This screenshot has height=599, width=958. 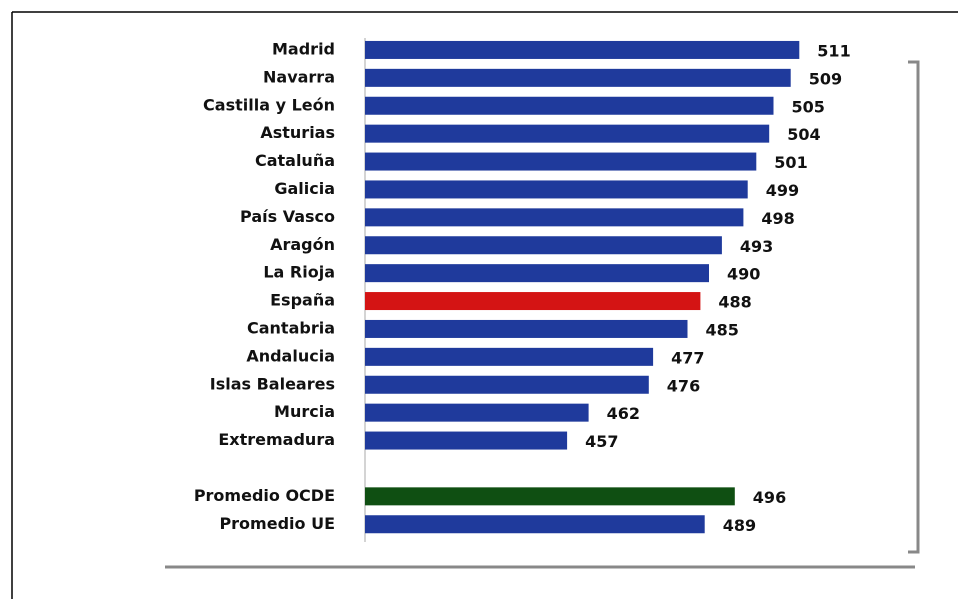 I want to click on value-label: 505, so click(x=808, y=106).